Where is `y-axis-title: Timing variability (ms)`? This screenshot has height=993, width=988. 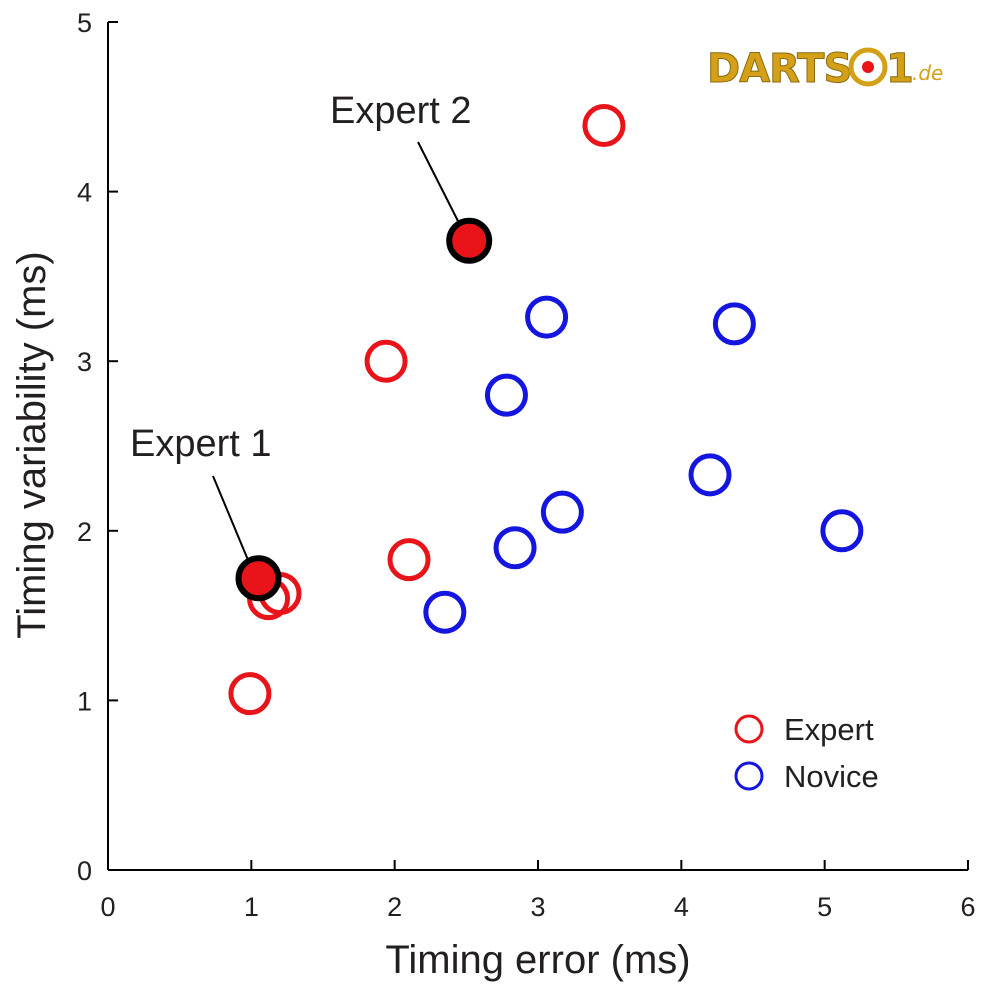 y-axis-title: Timing variability (ms) is located at coordinates (32, 444).